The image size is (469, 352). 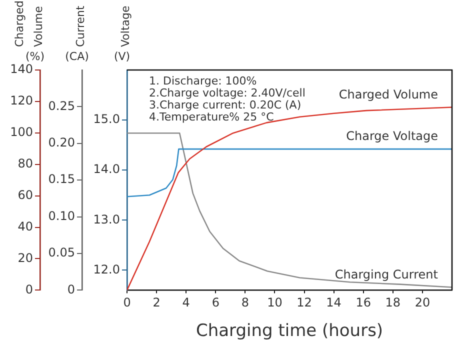 I want to click on x-tick-label: 16, so click(x=364, y=303).